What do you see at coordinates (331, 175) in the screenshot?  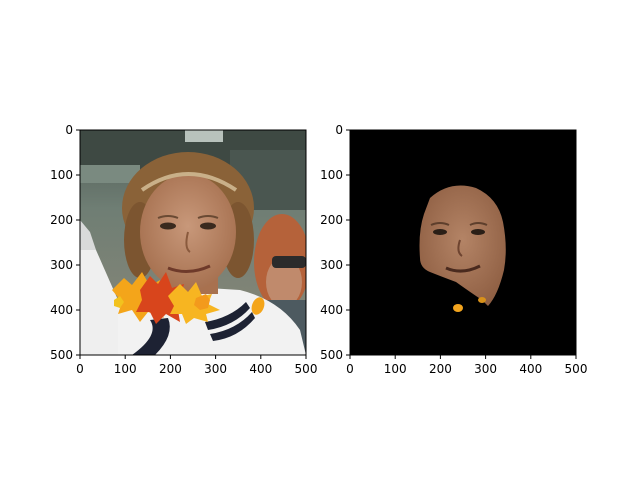 I see `mask-y-tick-label: 100` at bounding box center [331, 175].